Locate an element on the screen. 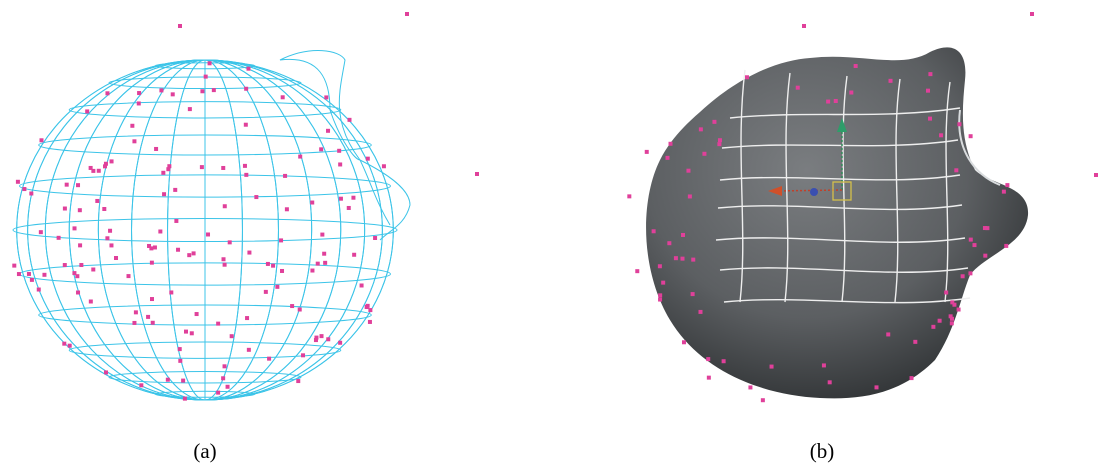  axis-y-arrow is located at coordinates (842, 125).